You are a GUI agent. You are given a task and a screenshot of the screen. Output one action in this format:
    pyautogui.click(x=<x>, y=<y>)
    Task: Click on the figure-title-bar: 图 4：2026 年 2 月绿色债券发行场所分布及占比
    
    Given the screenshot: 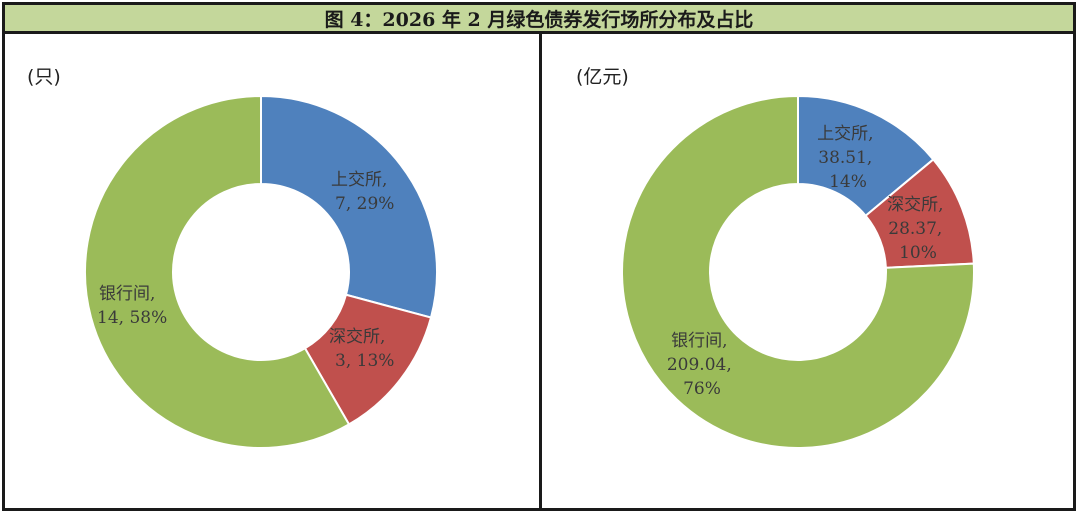 What is the action you would take?
    pyautogui.click(x=539, y=18)
    